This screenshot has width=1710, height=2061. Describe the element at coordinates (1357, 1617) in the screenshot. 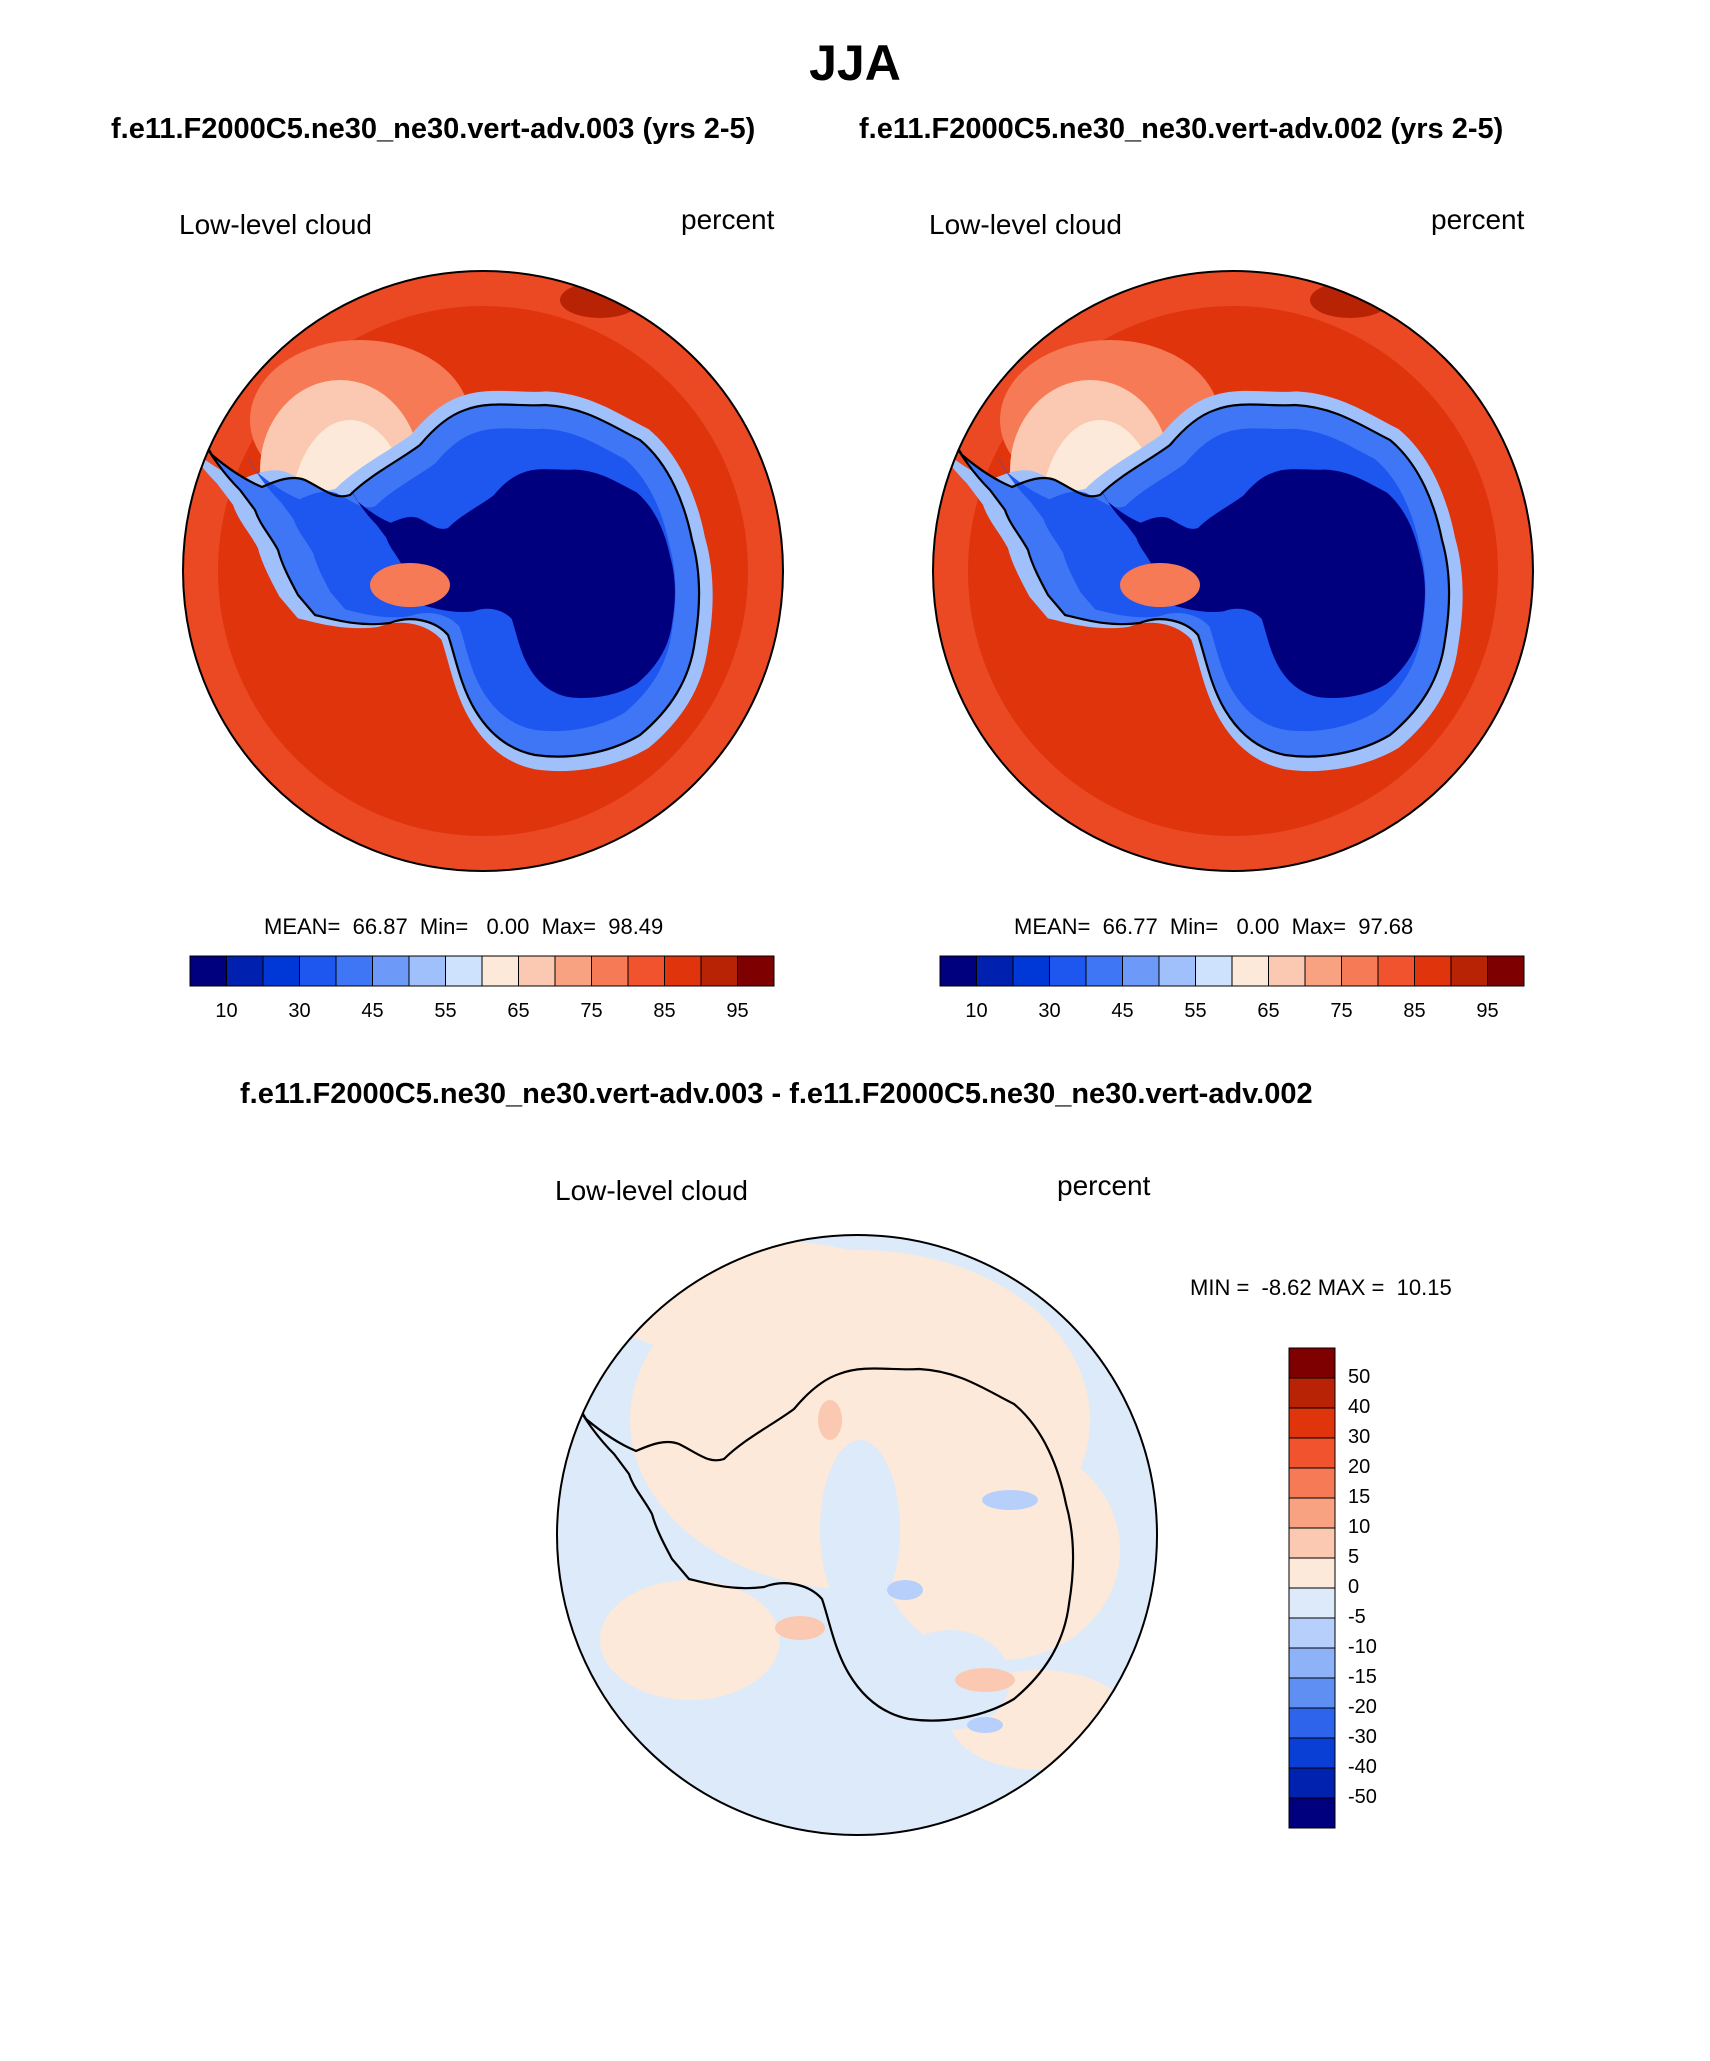

I see `cb-diff-tick-label: -5` at that location.